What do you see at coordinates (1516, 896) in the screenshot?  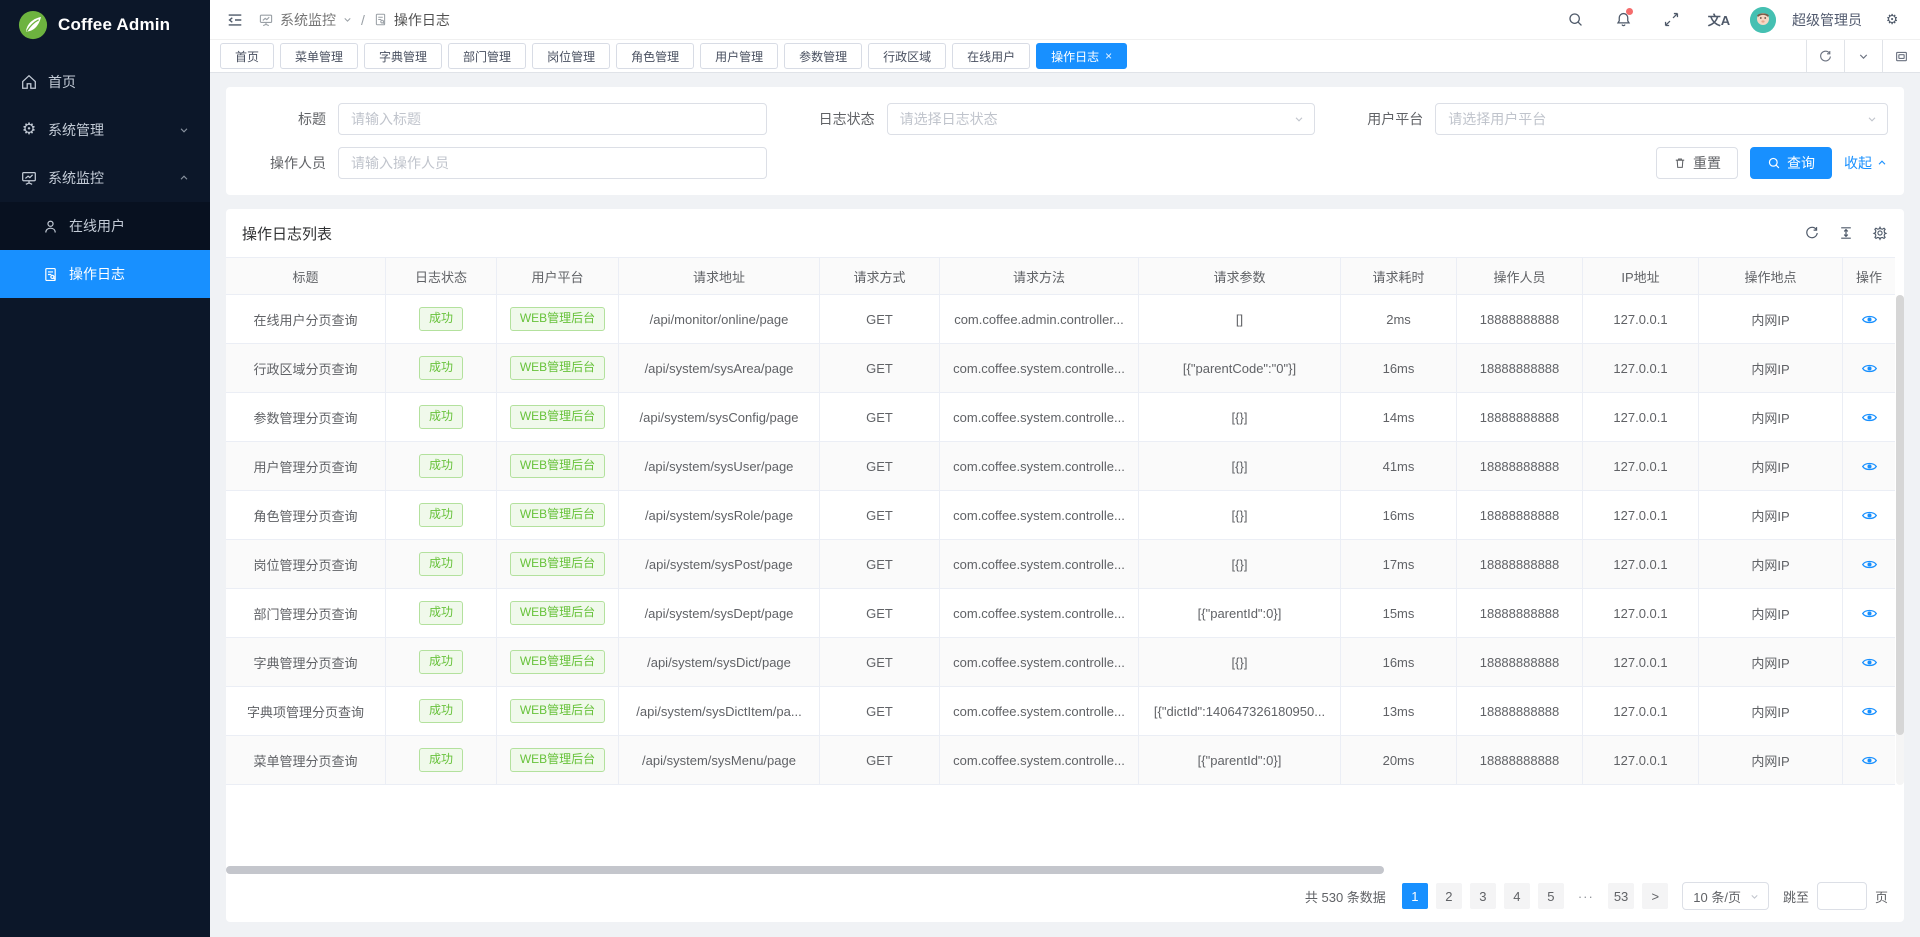 I see `page-button-4: 4` at bounding box center [1516, 896].